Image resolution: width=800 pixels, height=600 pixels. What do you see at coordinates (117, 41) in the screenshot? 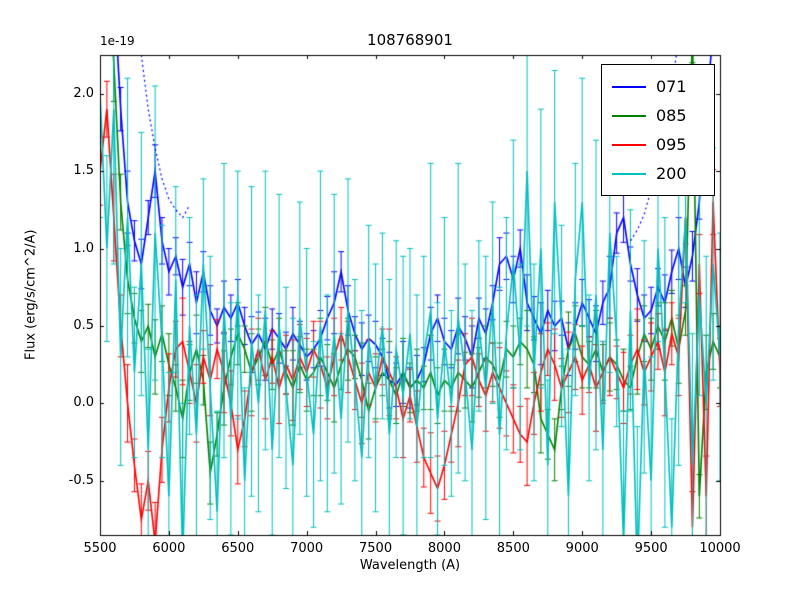
I see `y-axis-offset-label: 1e-19` at bounding box center [117, 41].